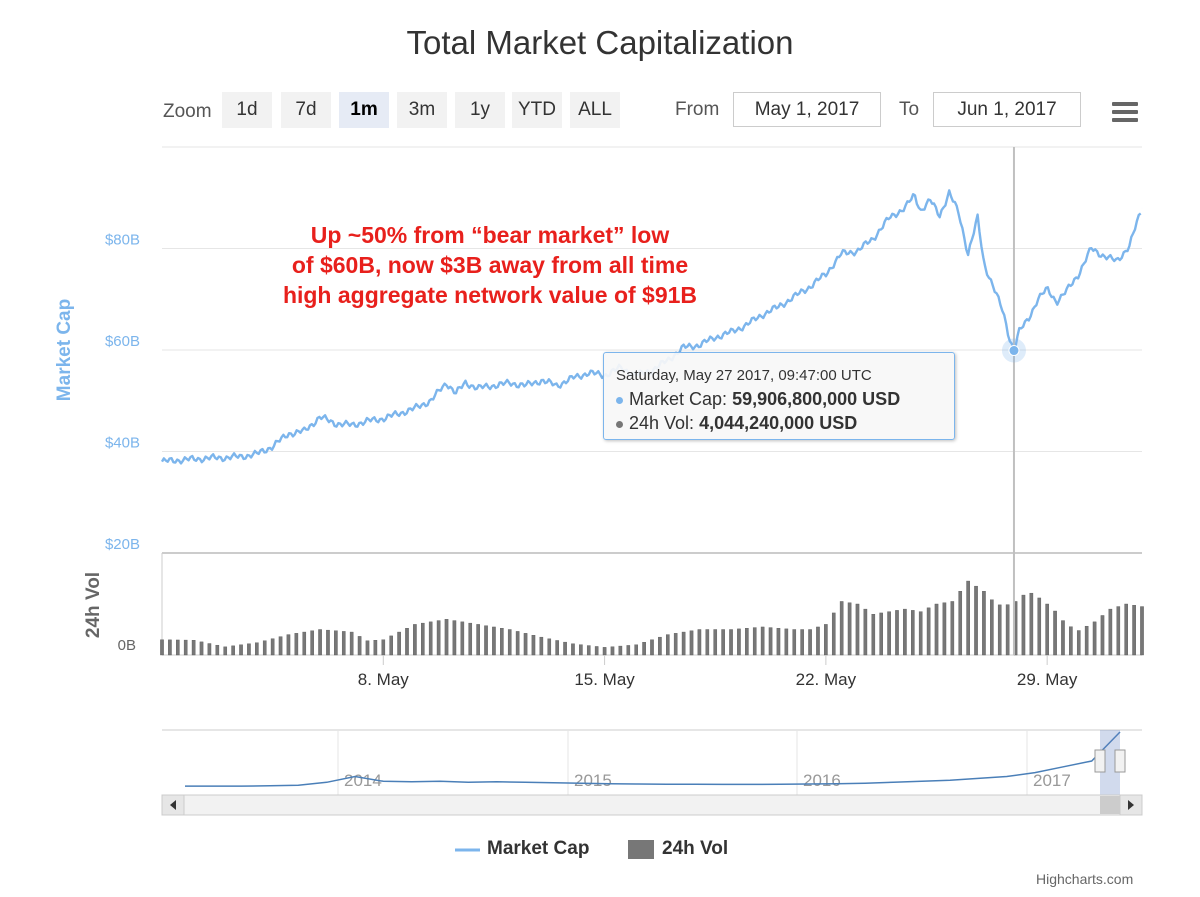  I want to click on y-tick-label: $80B, so click(122, 240).